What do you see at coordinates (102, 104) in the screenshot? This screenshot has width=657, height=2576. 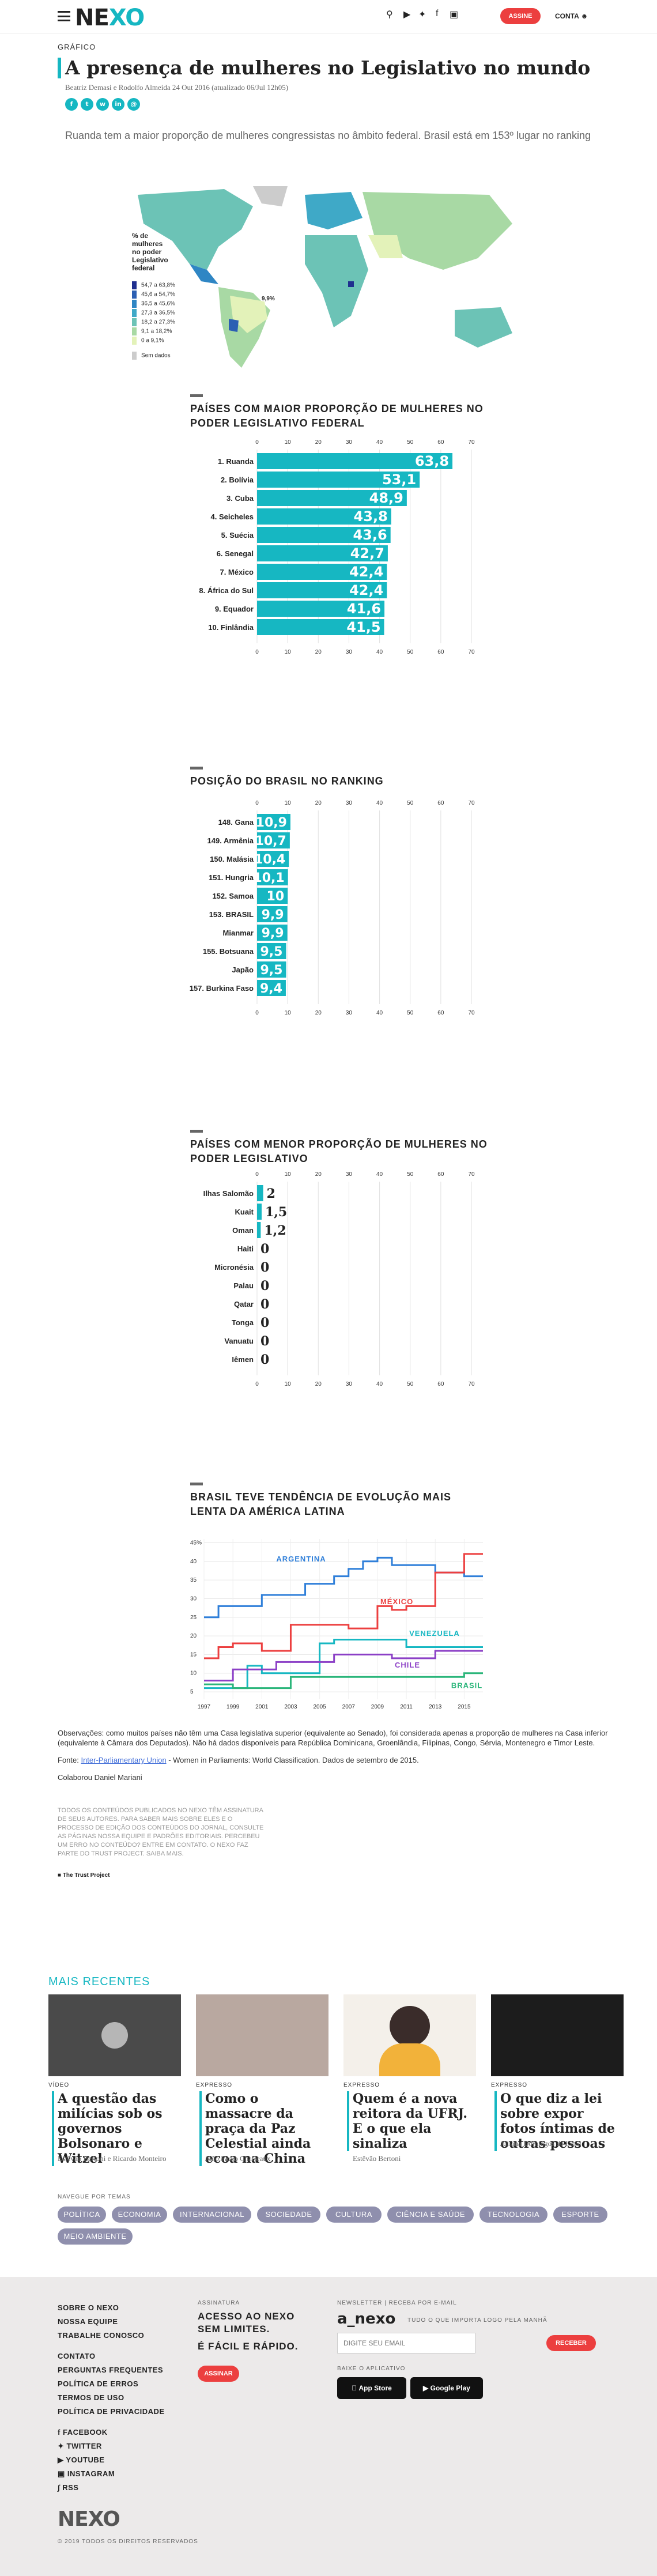 I see `whatsapp-icon: w` at bounding box center [102, 104].